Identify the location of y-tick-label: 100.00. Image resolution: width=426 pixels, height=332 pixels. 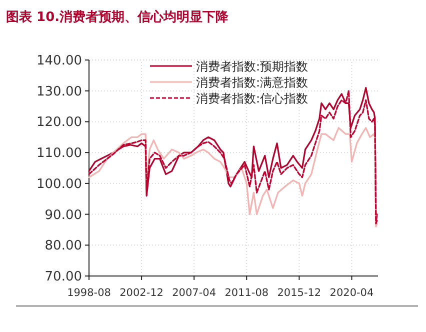
(59, 184).